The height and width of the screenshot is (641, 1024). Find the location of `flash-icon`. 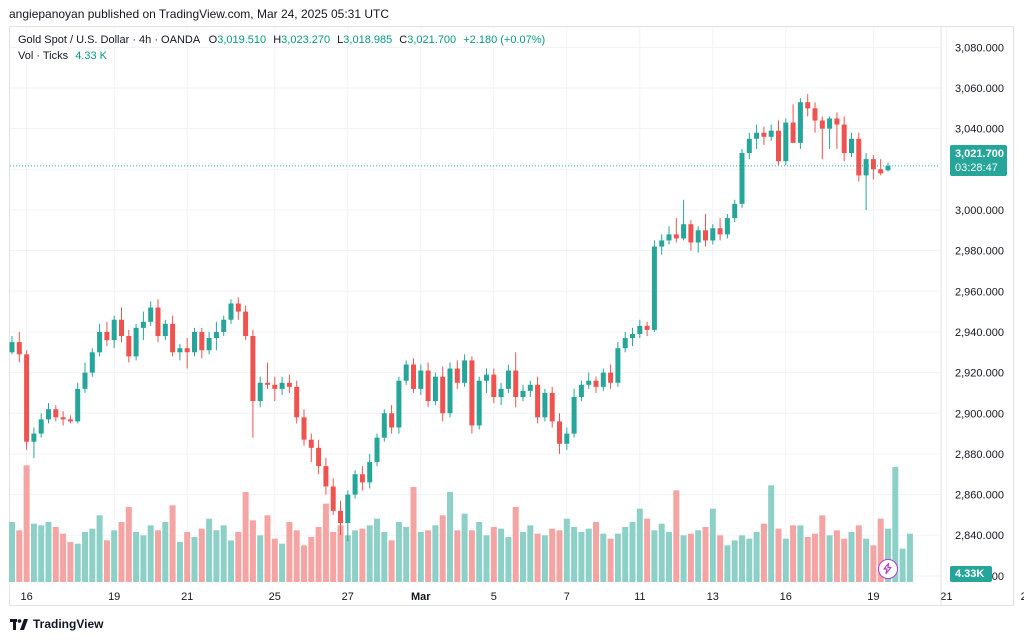

flash-icon is located at coordinates (888, 569).